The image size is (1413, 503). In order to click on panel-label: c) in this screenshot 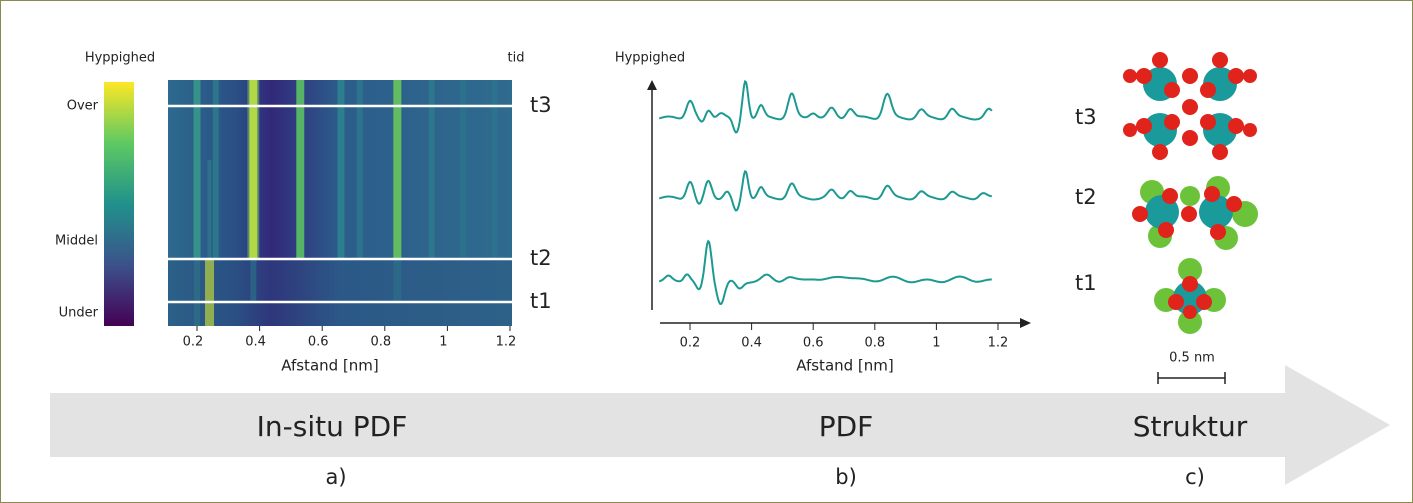, I will do `click(1195, 477)`.